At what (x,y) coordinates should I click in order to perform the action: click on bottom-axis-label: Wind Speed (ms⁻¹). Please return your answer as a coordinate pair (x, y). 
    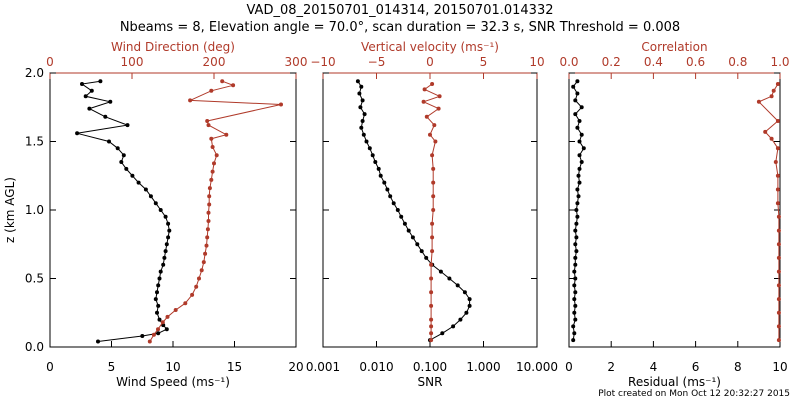
    Looking at the image, I should click on (173, 382).